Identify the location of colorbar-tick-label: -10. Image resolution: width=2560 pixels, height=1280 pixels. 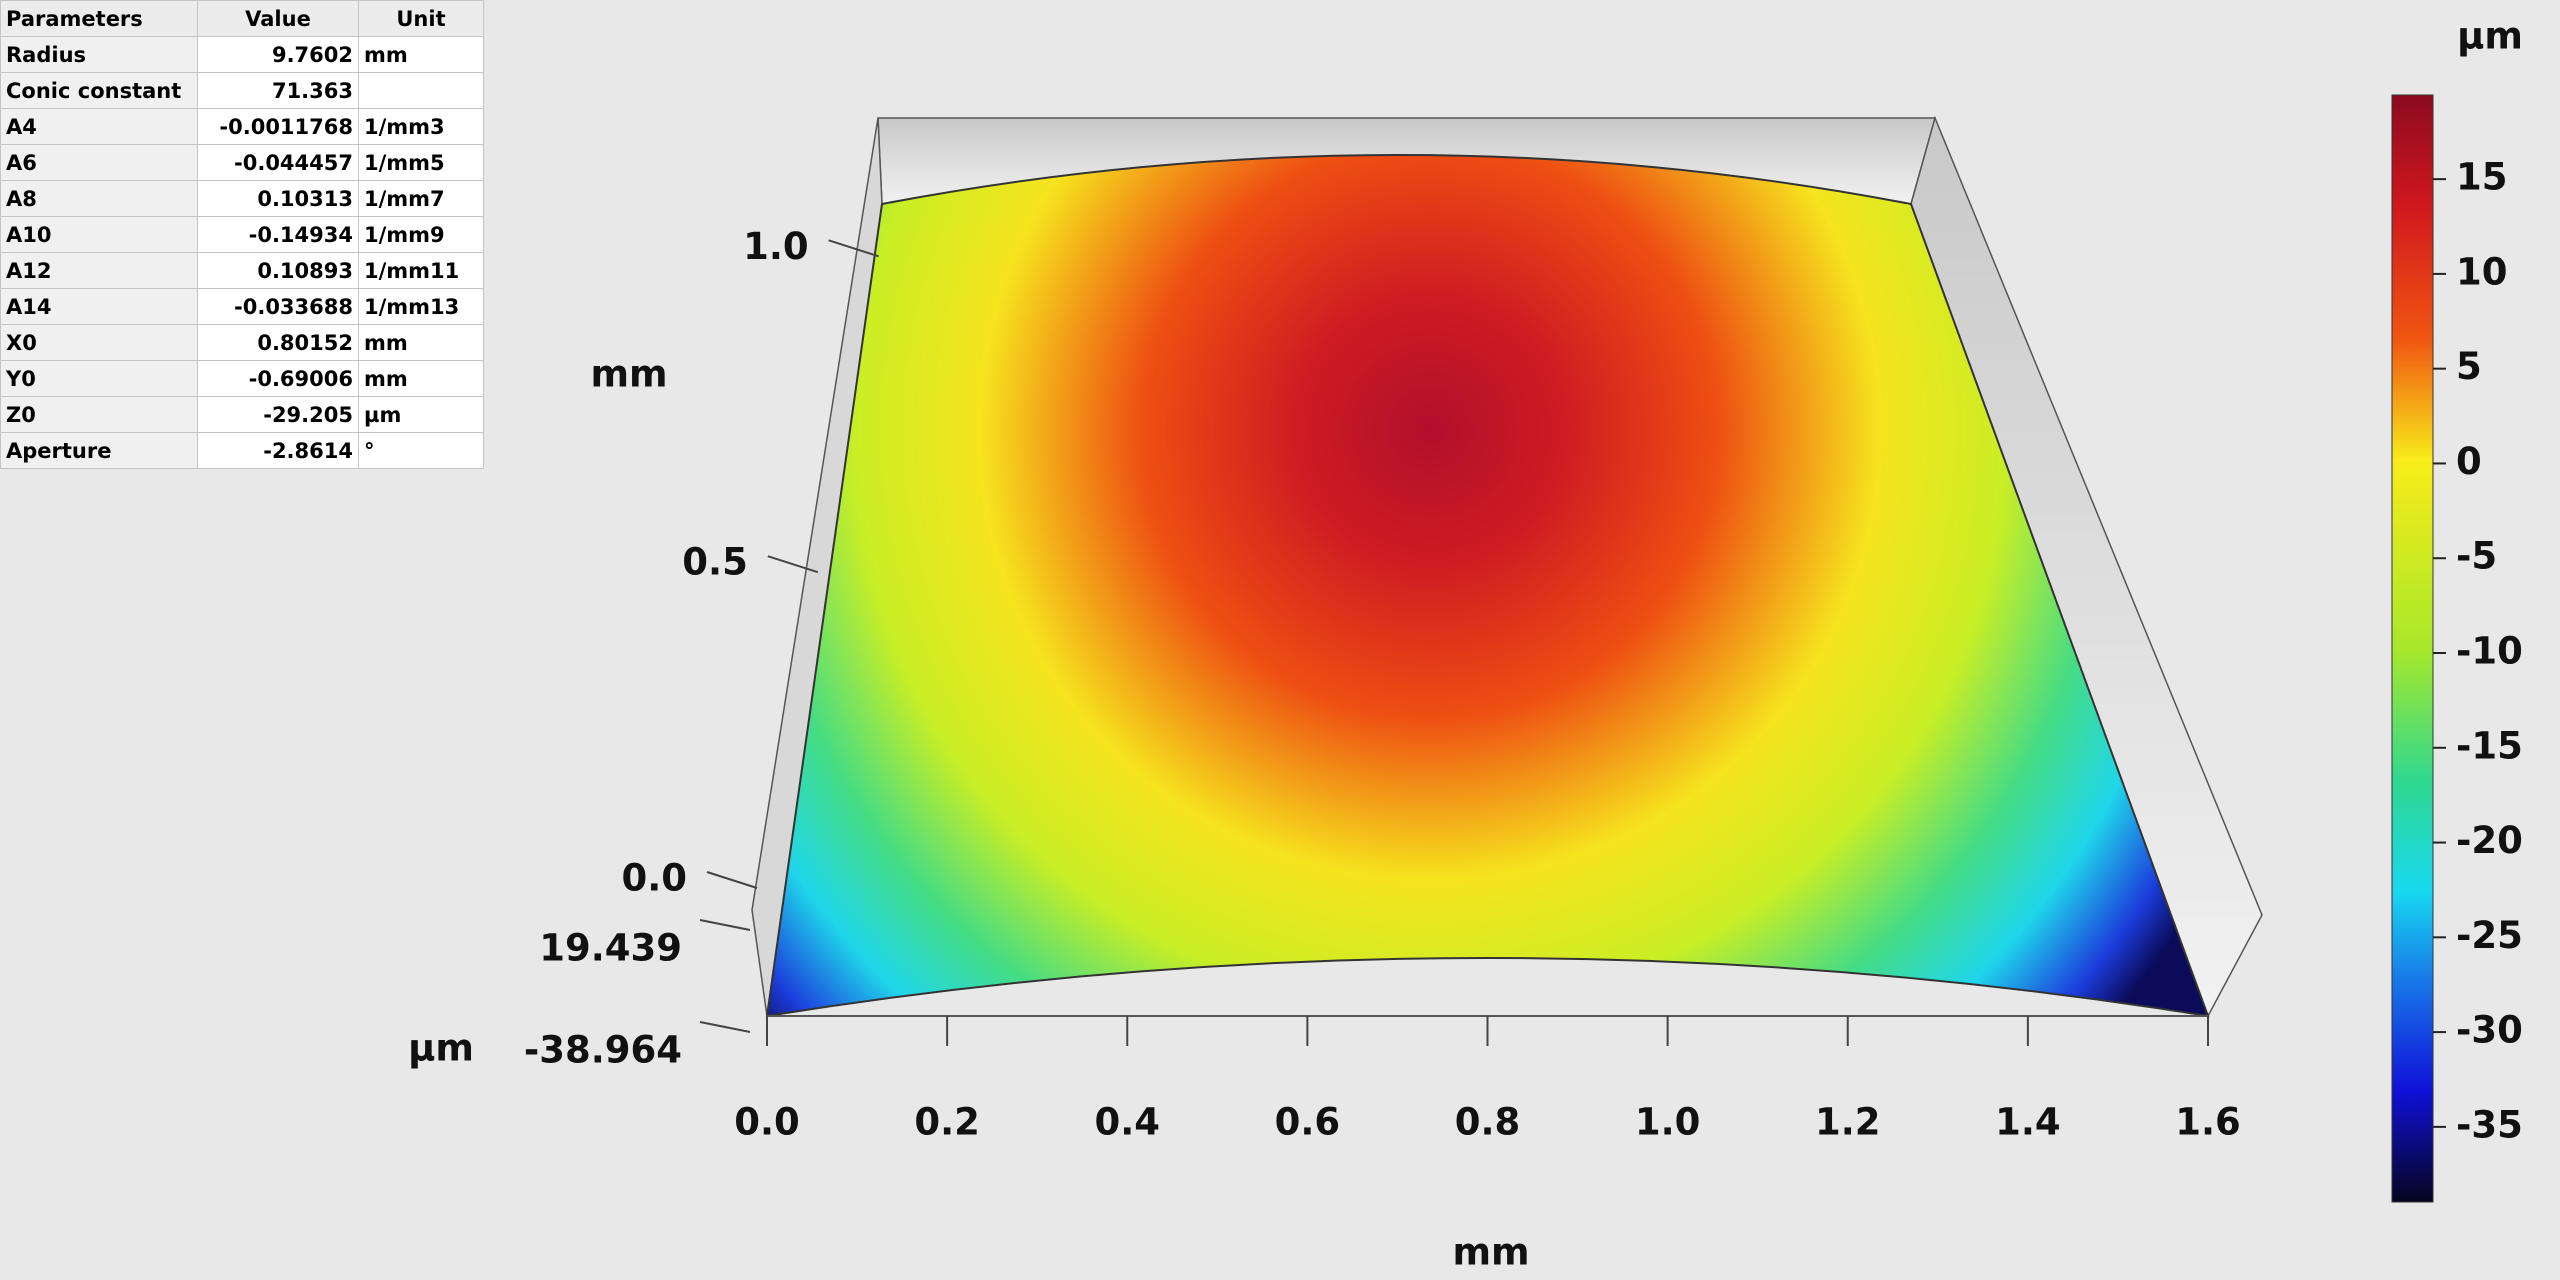
(2489, 651).